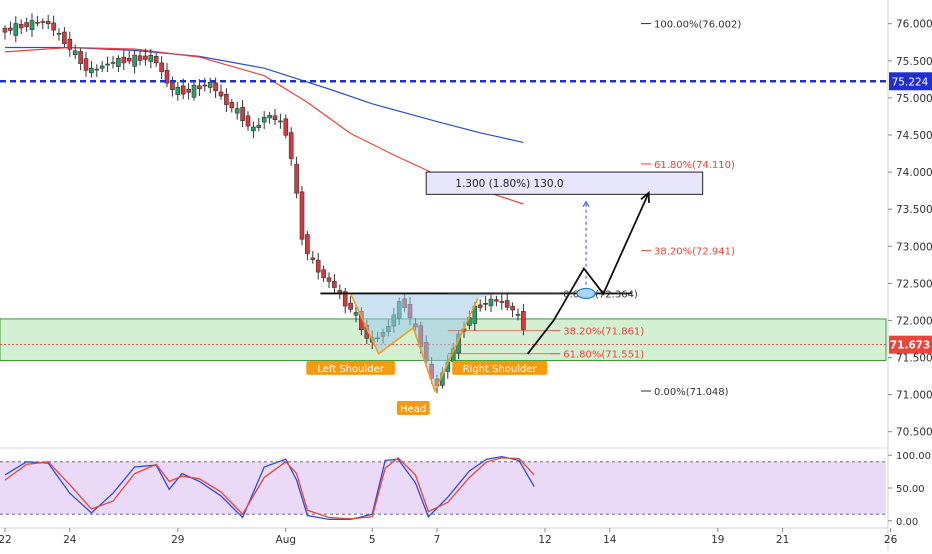 The image size is (932, 554). Describe the element at coordinates (891, 540) in the screenshot. I see `date-tick-label: 26` at that location.